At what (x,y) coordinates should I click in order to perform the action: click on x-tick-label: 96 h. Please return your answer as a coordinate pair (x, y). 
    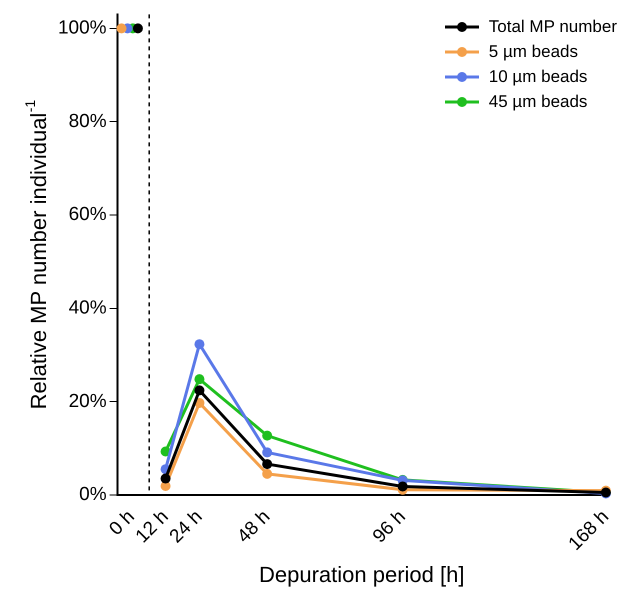
    Looking at the image, I should click on (389, 527).